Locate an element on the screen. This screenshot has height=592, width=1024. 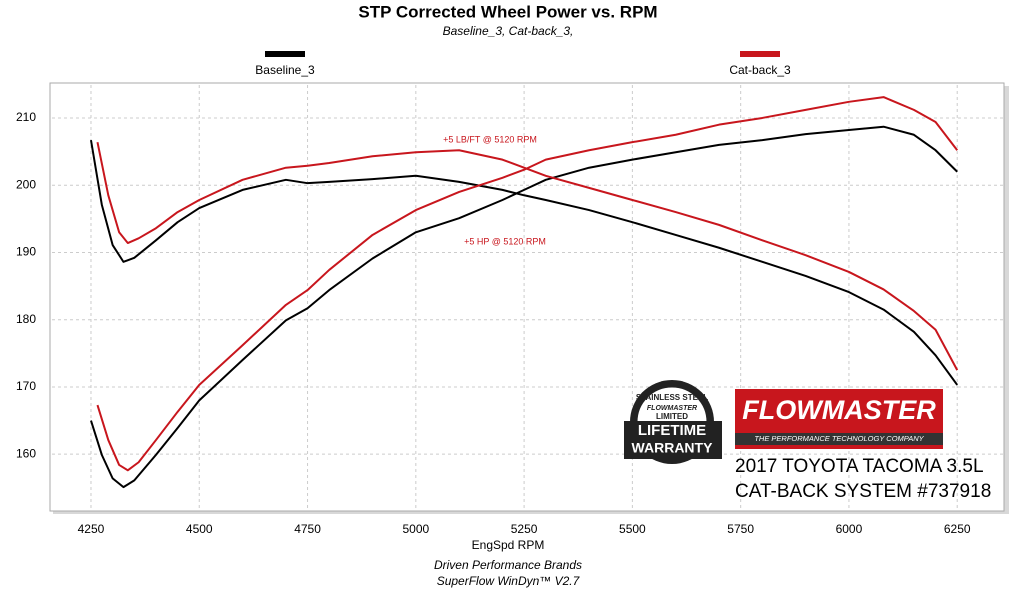
legend-label: Cat-back_3 is located at coordinates (760, 70).